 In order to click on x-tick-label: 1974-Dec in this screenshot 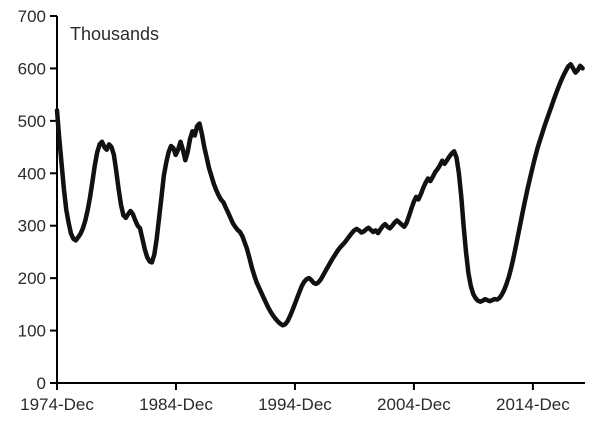, I will do `click(57, 404)`.